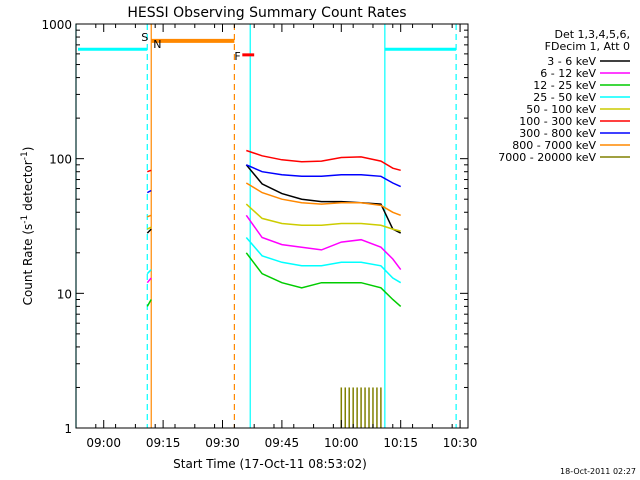  I want to click on x-tick-label: 09:15, so click(163, 443).